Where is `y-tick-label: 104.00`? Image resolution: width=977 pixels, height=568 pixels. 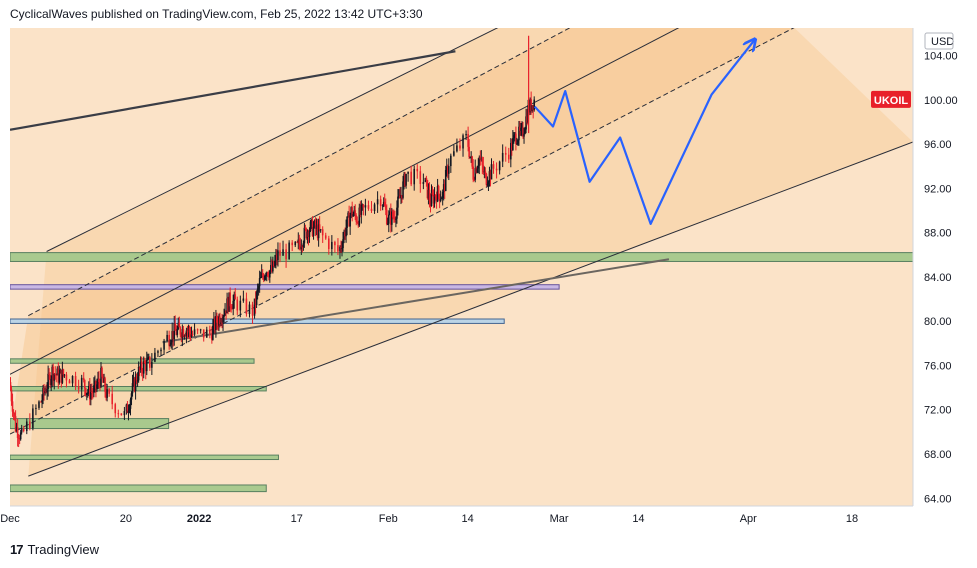
y-tick-label: 104.00 is located at coordinates (941, 57).